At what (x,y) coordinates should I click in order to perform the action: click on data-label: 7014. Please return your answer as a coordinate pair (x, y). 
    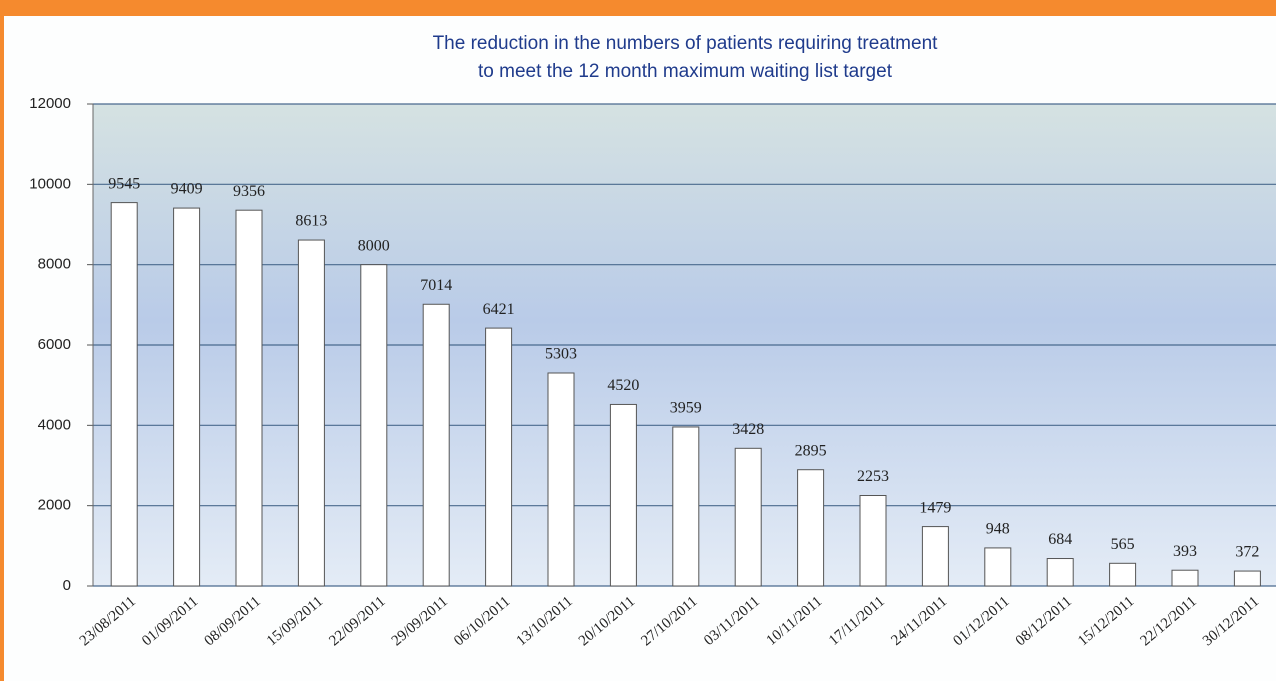
    Looking at the image, I should click on (436, 285).